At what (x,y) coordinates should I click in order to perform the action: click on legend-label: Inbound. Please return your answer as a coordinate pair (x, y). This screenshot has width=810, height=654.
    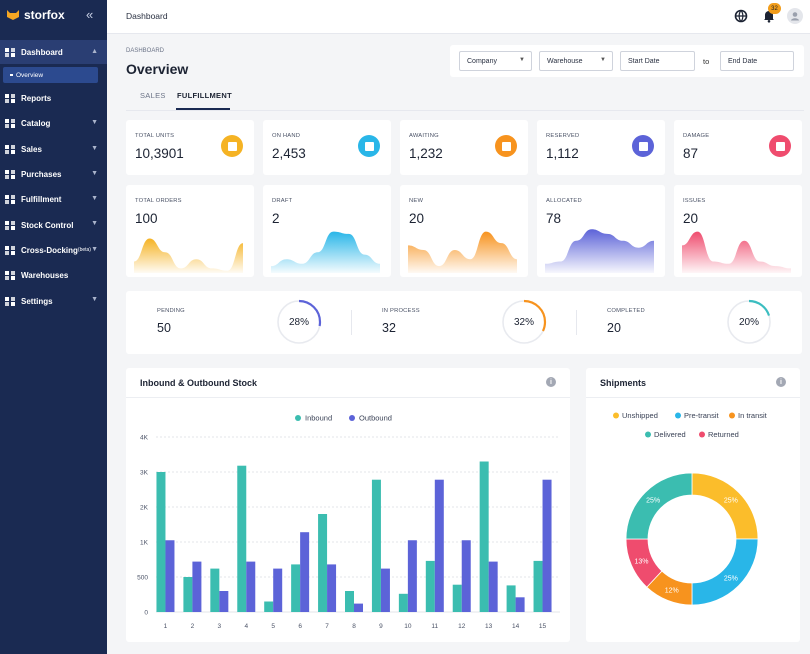
    Looking at the image, I should click on (318, 418).